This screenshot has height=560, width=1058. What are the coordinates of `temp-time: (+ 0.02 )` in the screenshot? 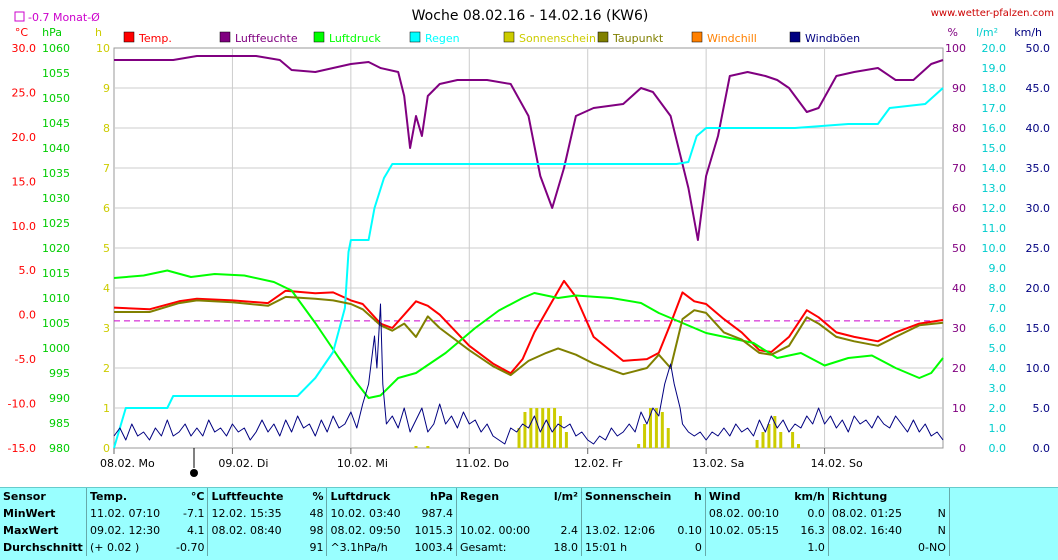 It's located at (129, 547).